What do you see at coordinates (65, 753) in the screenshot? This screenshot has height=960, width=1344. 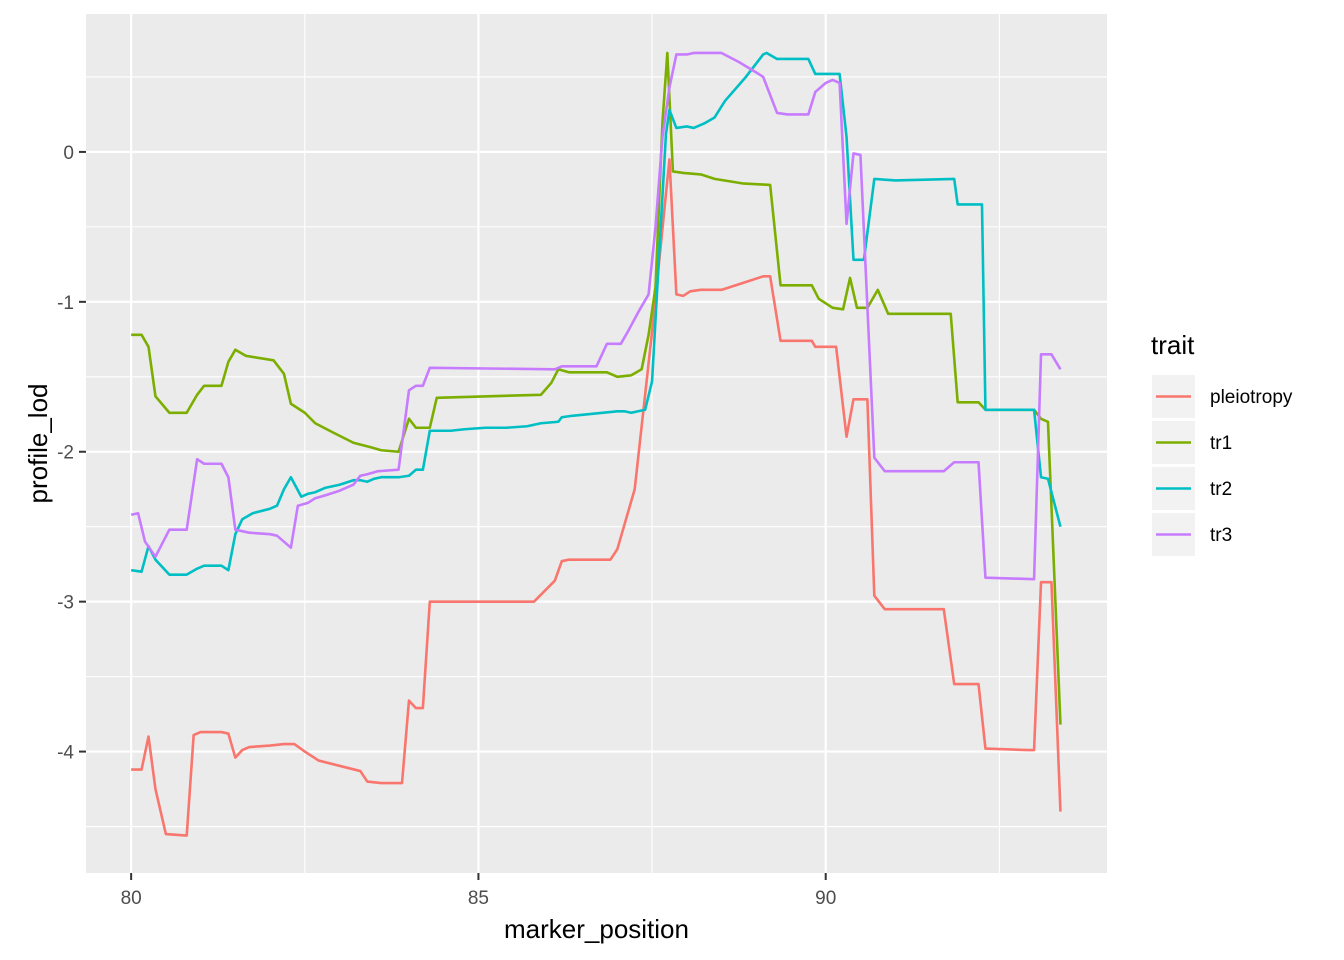 I see `y-tick-label: -4` at bounding box center [65, 753].